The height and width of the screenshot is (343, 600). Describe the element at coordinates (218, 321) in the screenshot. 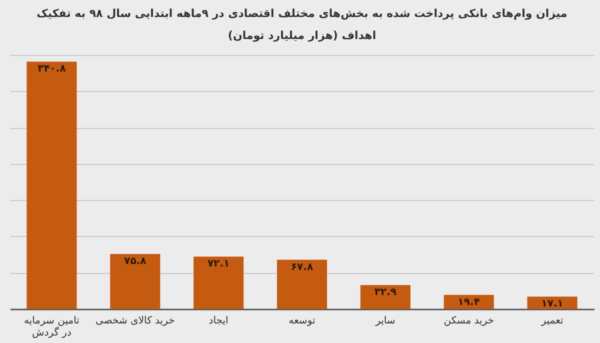

I see `x-tick-label: ایجاد` at that location.